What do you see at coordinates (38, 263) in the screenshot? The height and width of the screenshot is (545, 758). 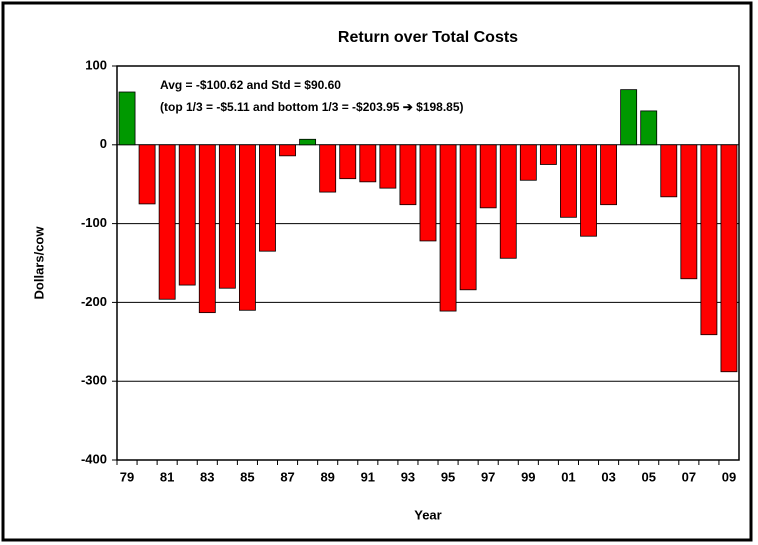 I see `y-axis-label: Dollars/cow` at bounding box center [38, 263].